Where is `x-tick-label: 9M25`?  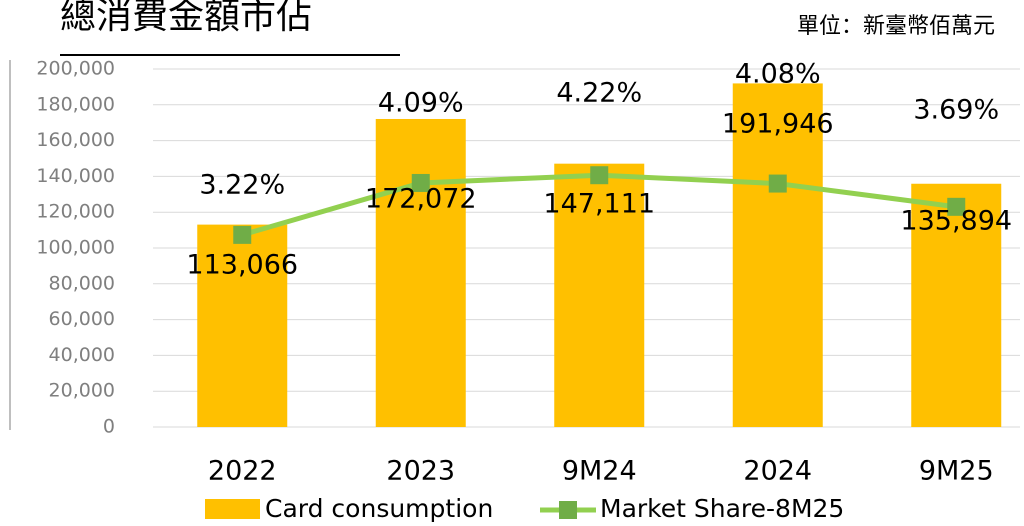
x-tick-label: 9M25 is located at coordinates (956, 471).